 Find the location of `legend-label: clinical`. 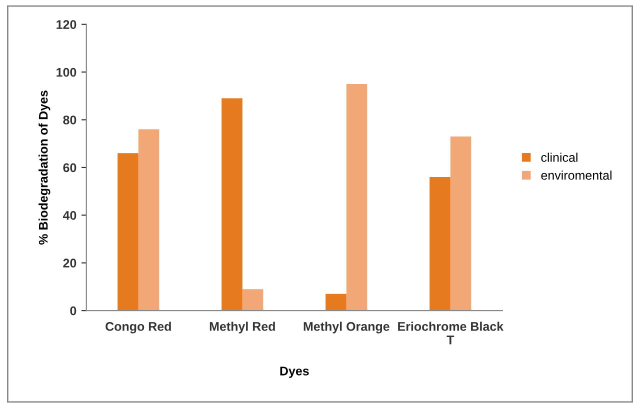

legend-label: clinical is located at coordinates (559, 157).